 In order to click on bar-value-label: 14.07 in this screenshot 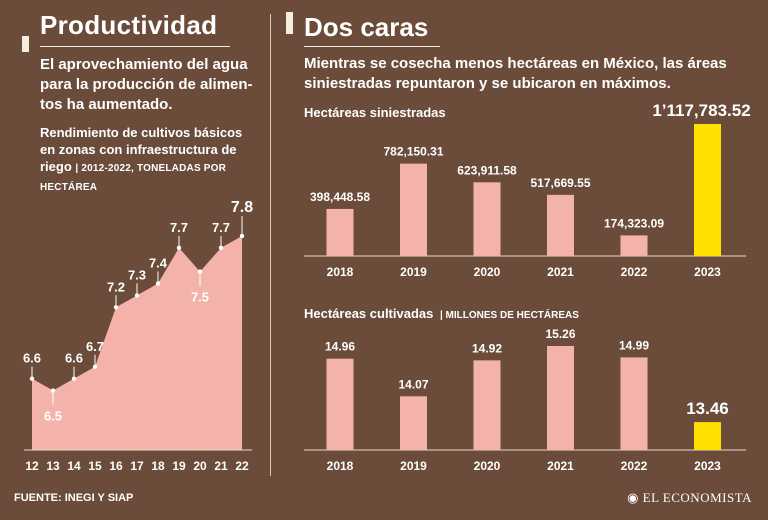, I will do `click(413, 384)`.